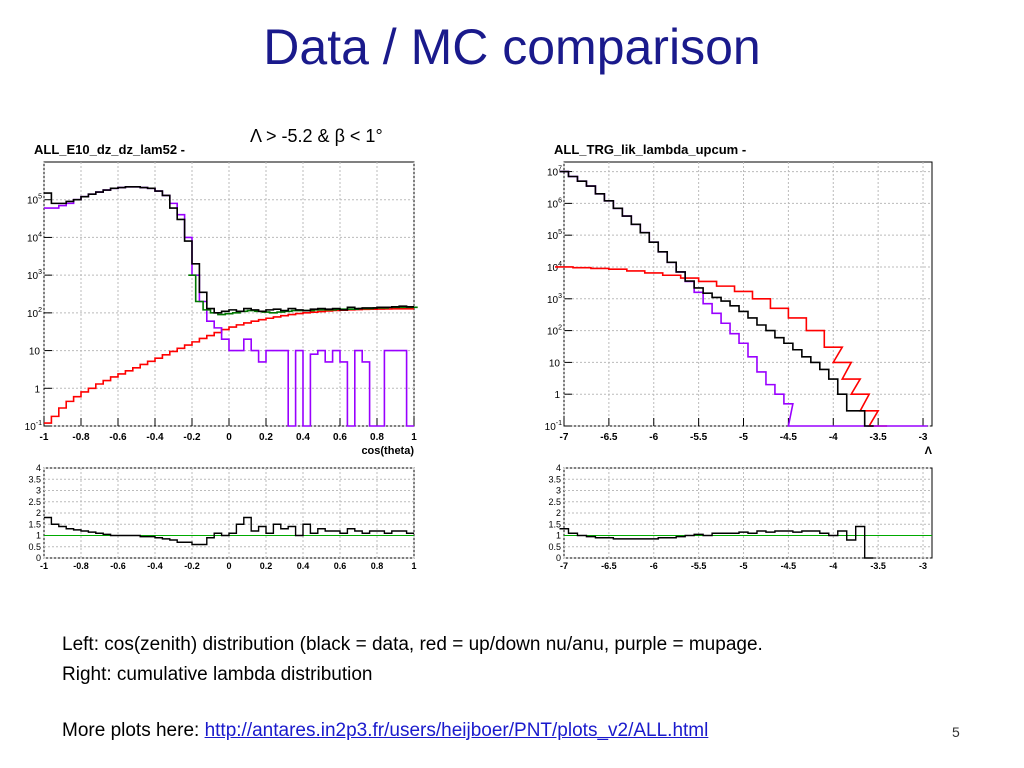  Describe the element at coordinates (44, 437) in the screenshot. I see `x-tick-label: -1` at that location.